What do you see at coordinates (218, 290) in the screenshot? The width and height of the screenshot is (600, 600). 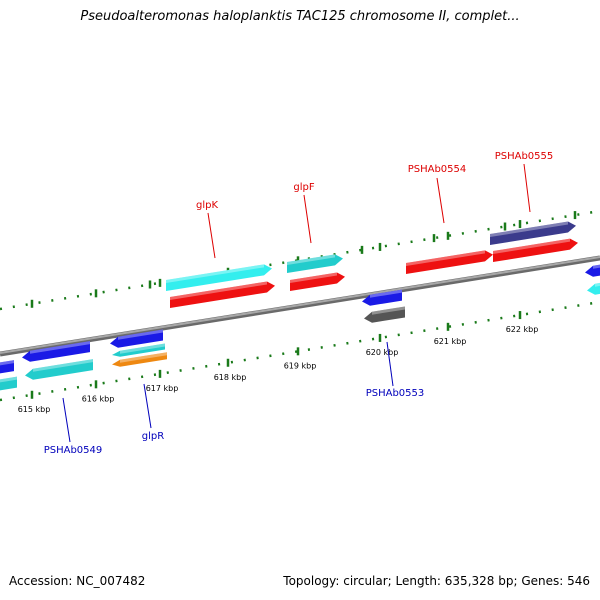 I see `gene-glpk-red-highlight` at bounding box center [218, 290].